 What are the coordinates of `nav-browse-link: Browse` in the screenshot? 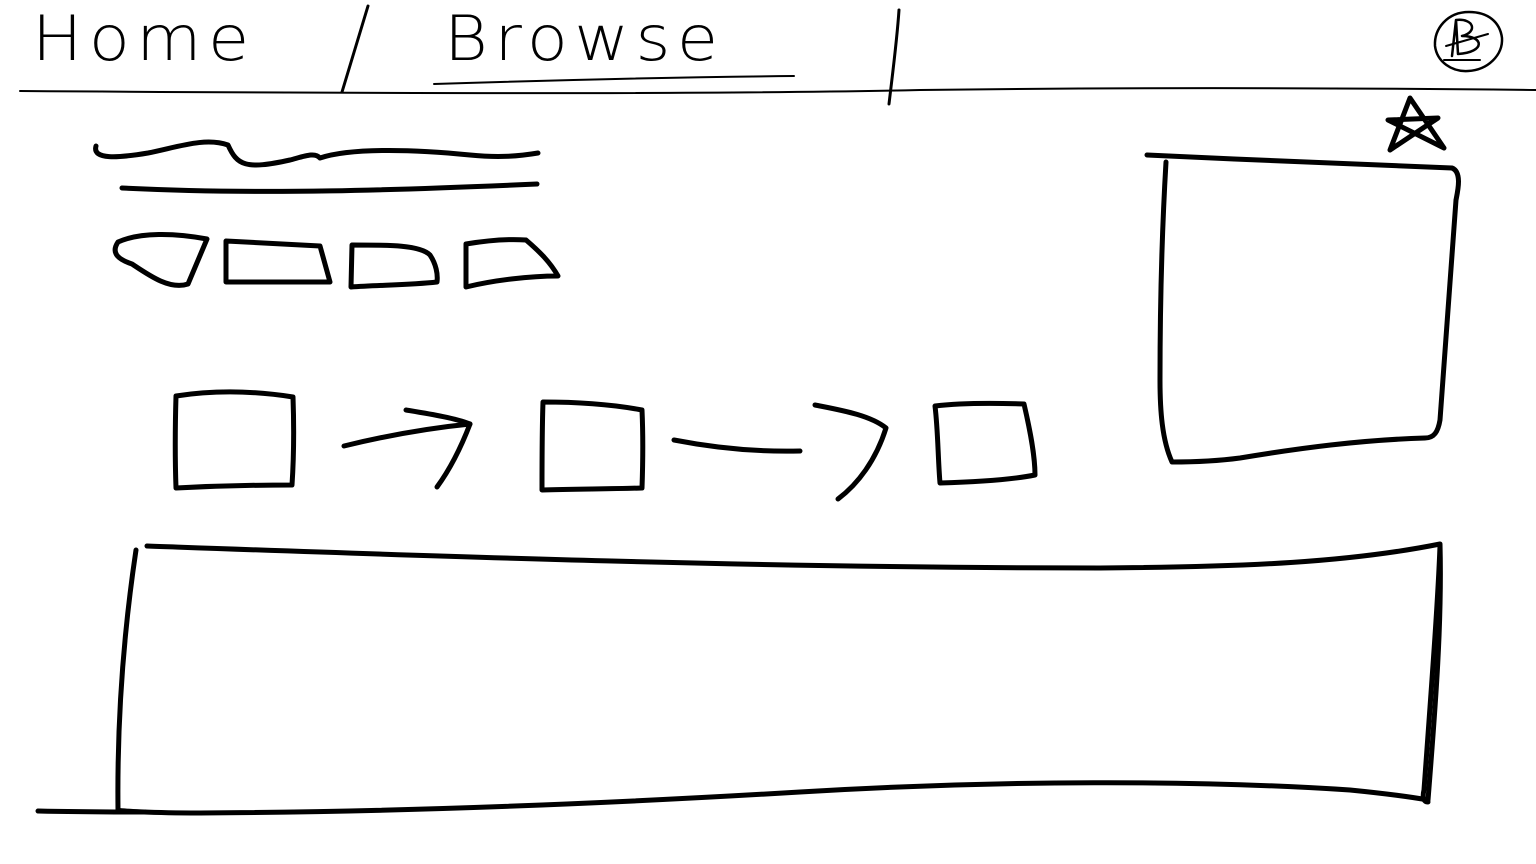 It's located at (584, 38).